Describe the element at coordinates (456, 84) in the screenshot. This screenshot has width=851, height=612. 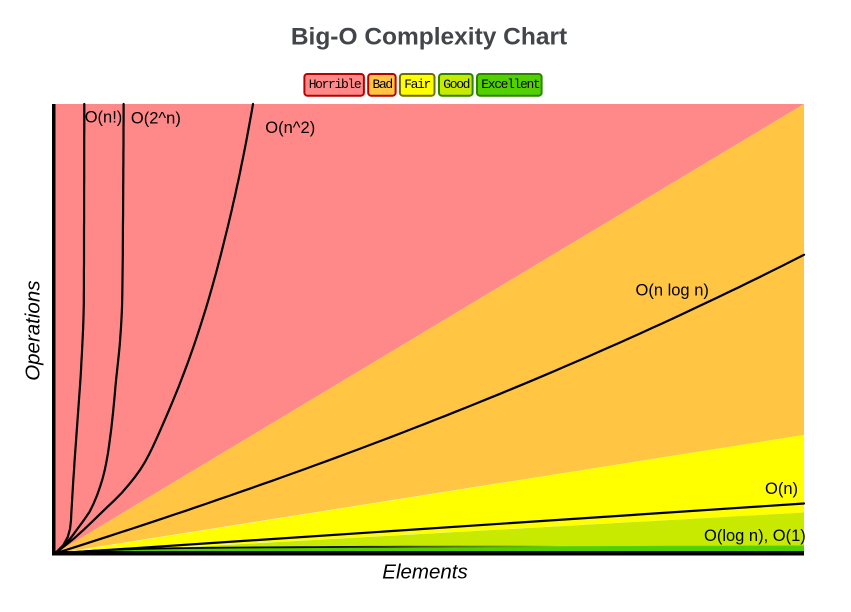
I see `svg-text: Good` at that location.